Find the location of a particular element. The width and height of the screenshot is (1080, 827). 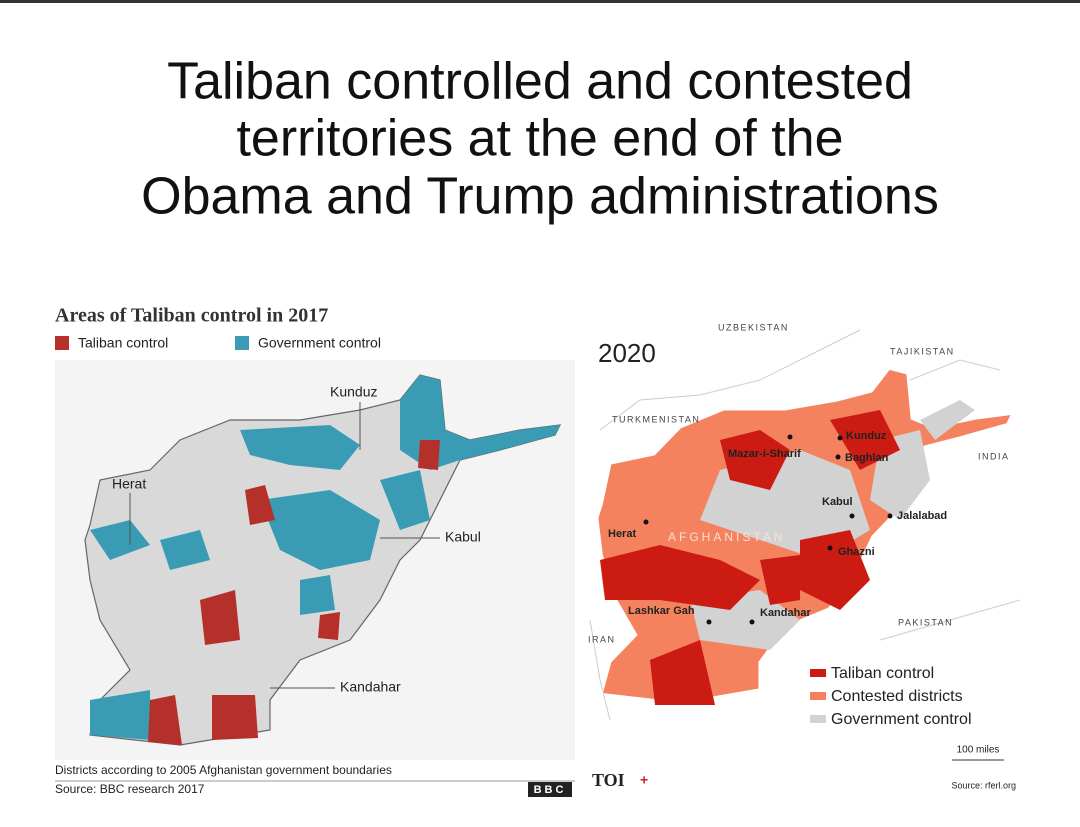

city-label: Baghlan is located at coordinates (867, 458).